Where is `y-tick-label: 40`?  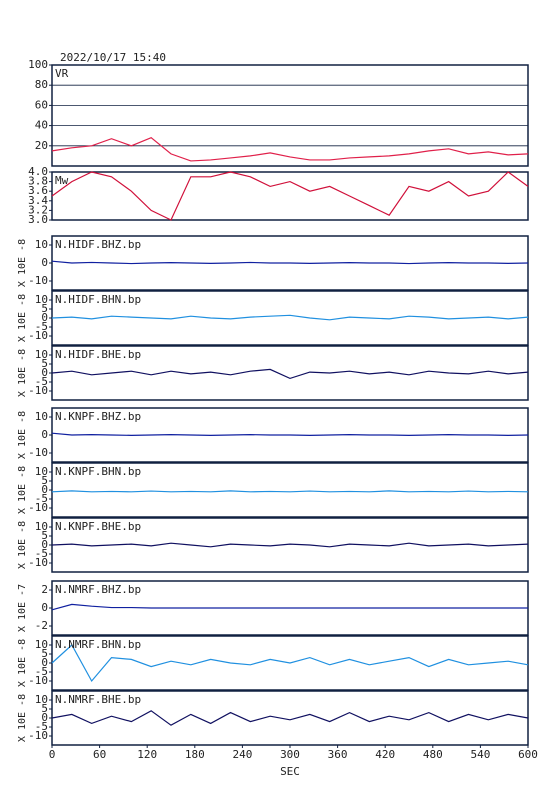
y-tick-label: 40 is located at coordinates (41, 125).